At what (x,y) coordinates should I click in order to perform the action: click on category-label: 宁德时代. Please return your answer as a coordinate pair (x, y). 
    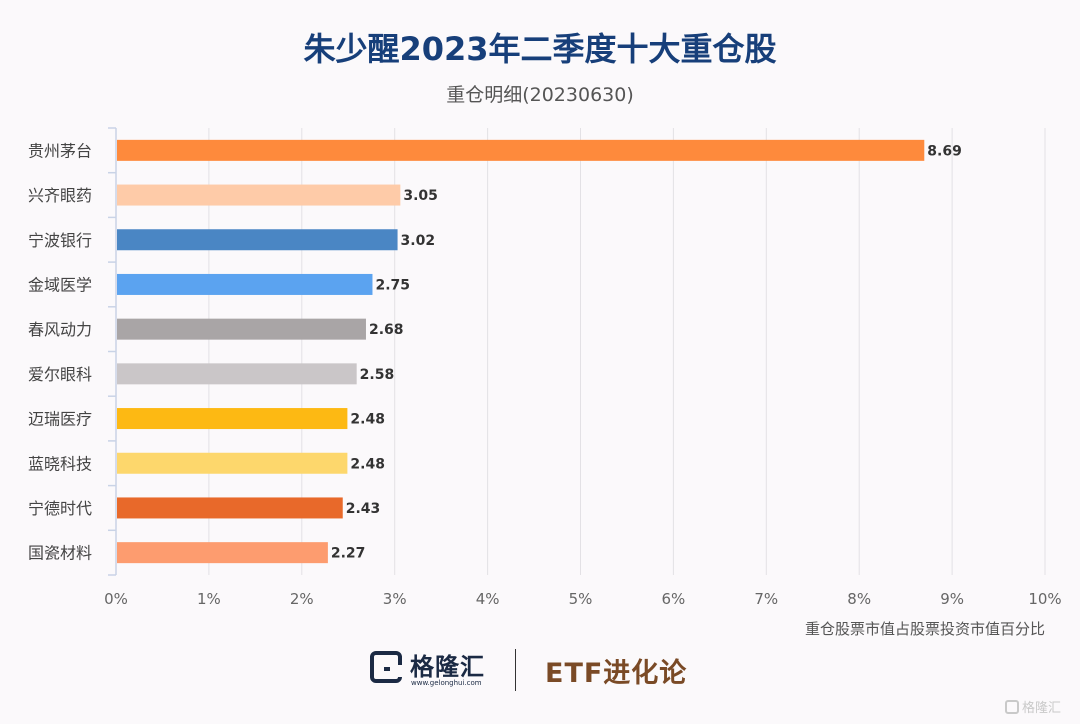
    Looking at the image, I should click on (60, 508).